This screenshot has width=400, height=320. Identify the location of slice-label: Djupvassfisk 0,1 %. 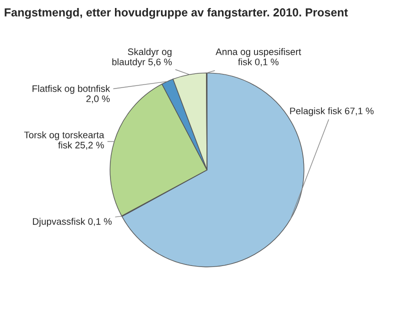
(72, 222).